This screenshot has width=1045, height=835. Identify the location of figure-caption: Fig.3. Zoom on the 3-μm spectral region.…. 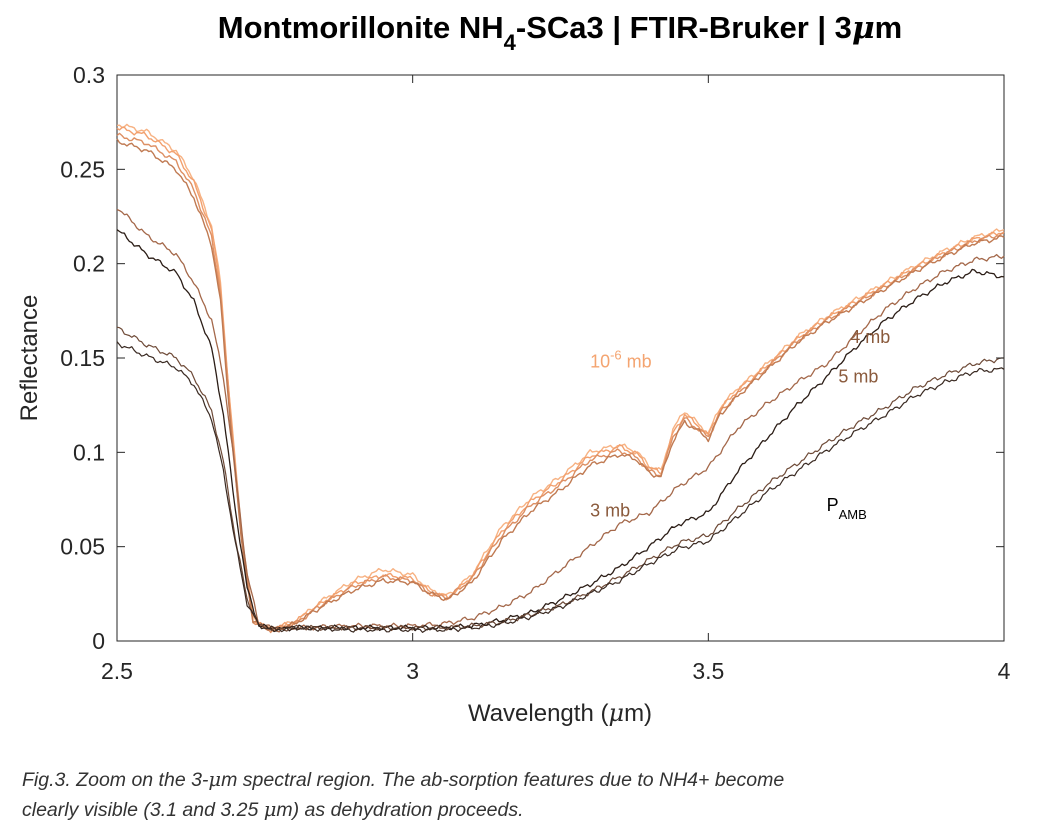
(522, 795).